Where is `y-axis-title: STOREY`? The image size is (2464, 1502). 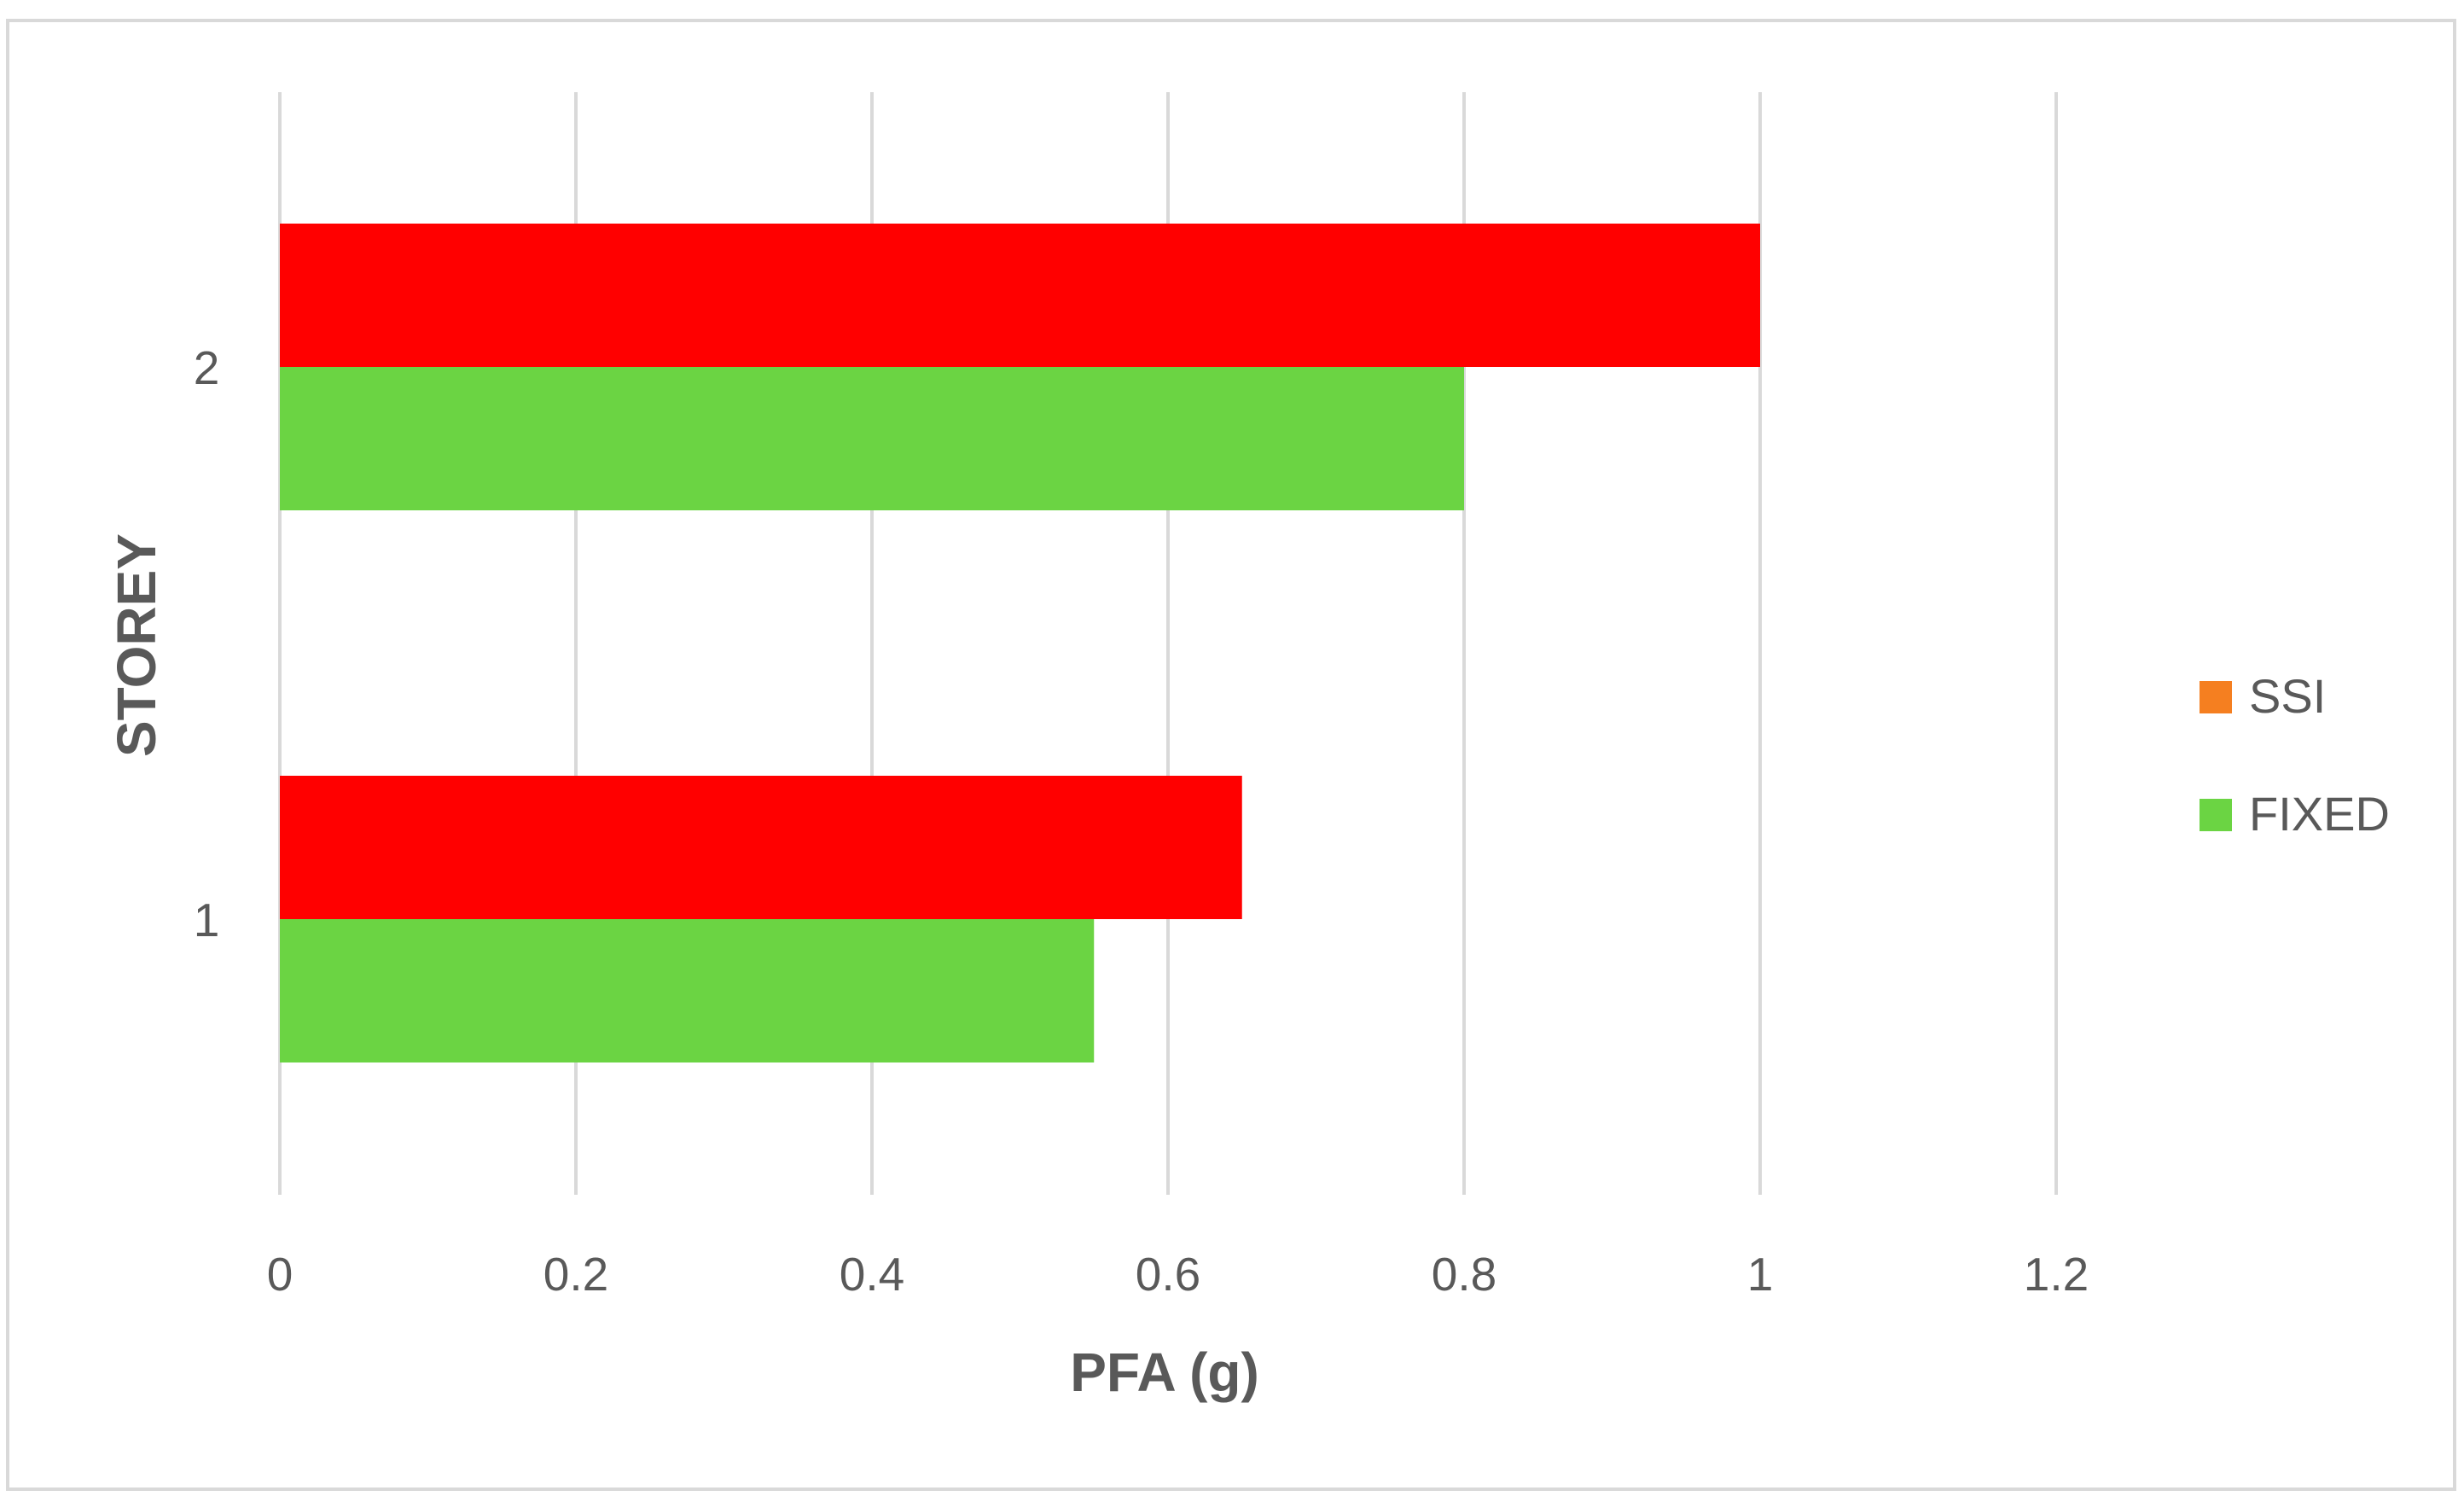 y-axis-title: STOREY is located at coordinates (136, 645).